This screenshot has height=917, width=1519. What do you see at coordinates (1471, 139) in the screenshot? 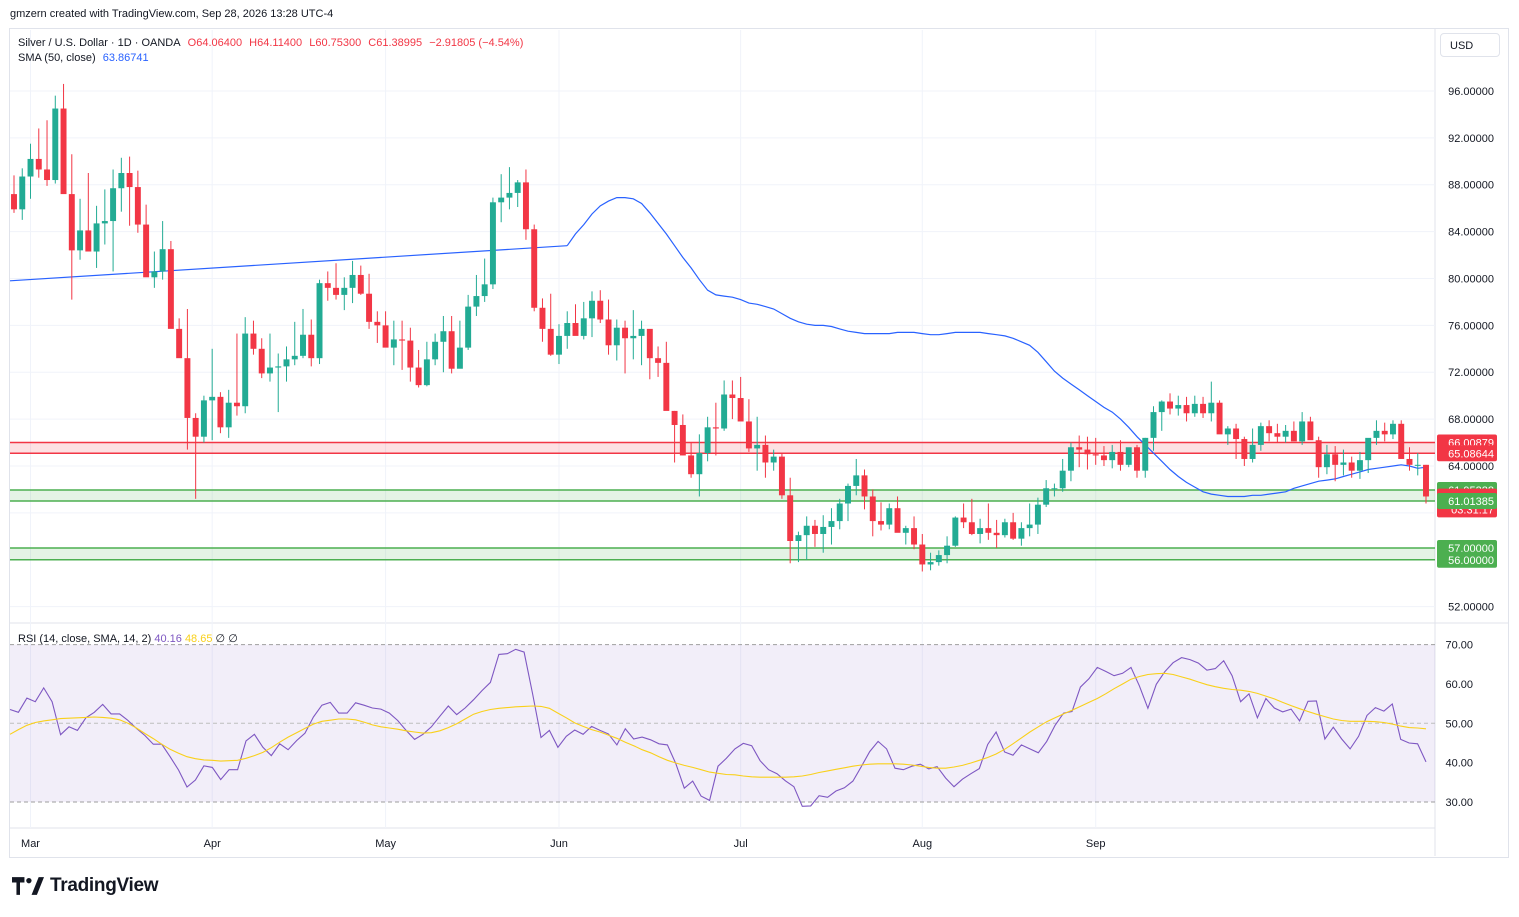
I see `price-tick-label: 92.00000` at bounding box center [1471, 139].